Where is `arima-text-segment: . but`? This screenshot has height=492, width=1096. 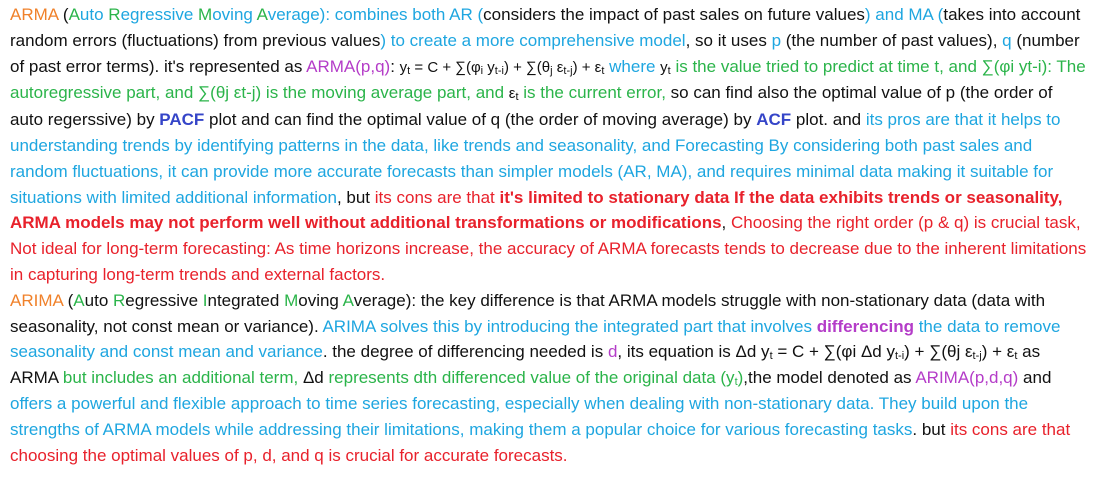 arima-text-segment: . but is located at coordinates (931, 429).